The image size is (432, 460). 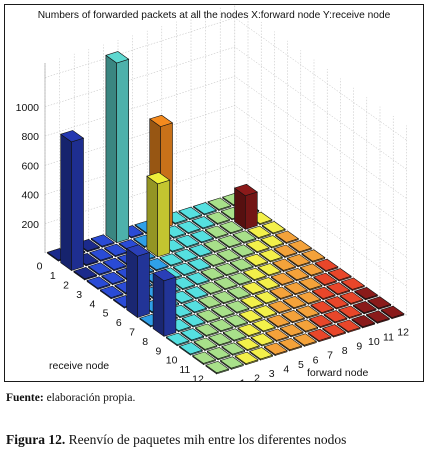 I want to click on y-tick-label: 8, so click(x=145, y=342).